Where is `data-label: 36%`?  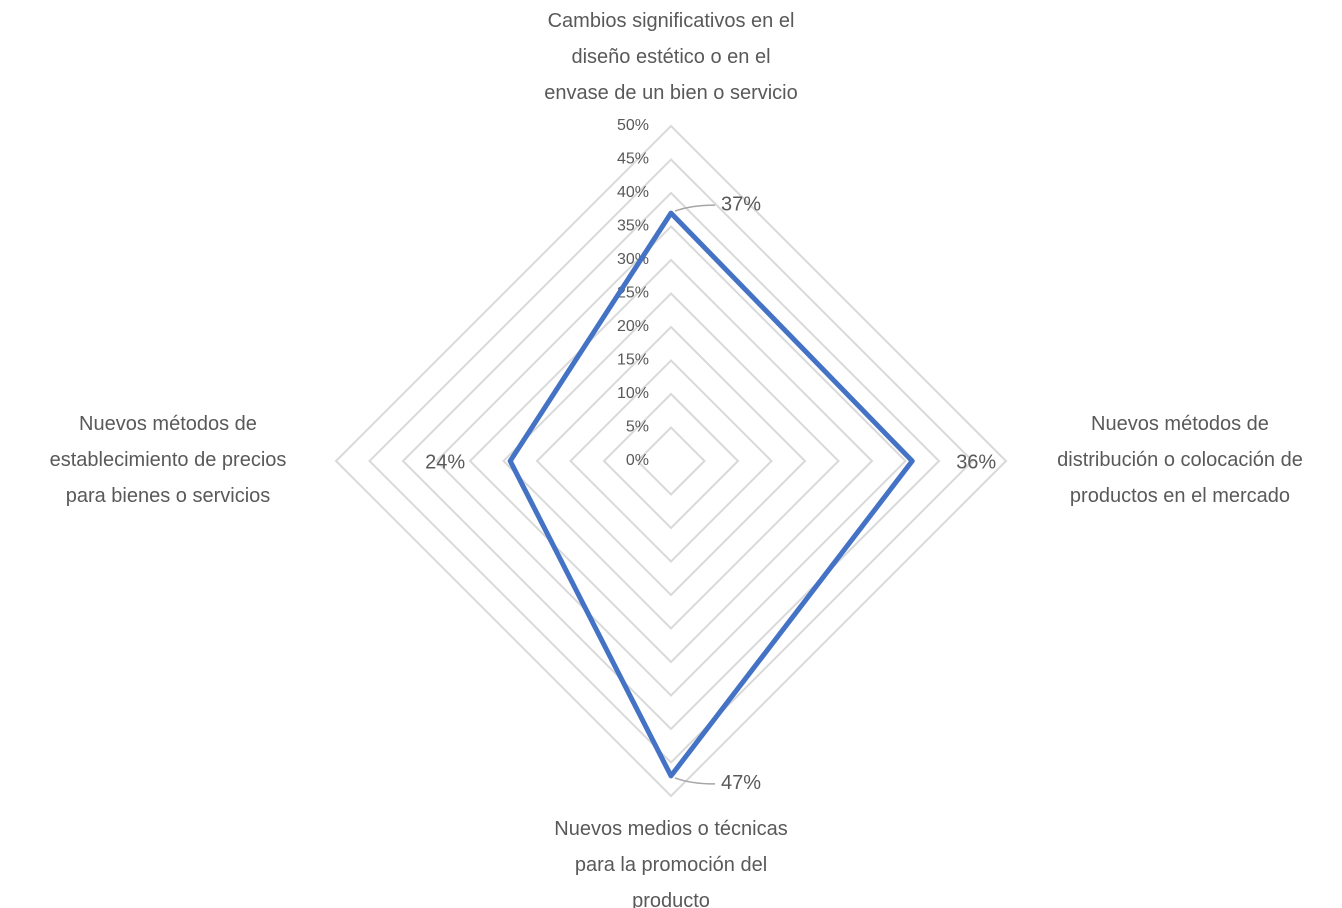
data-label: 36% is located at coordinates (976, 462).